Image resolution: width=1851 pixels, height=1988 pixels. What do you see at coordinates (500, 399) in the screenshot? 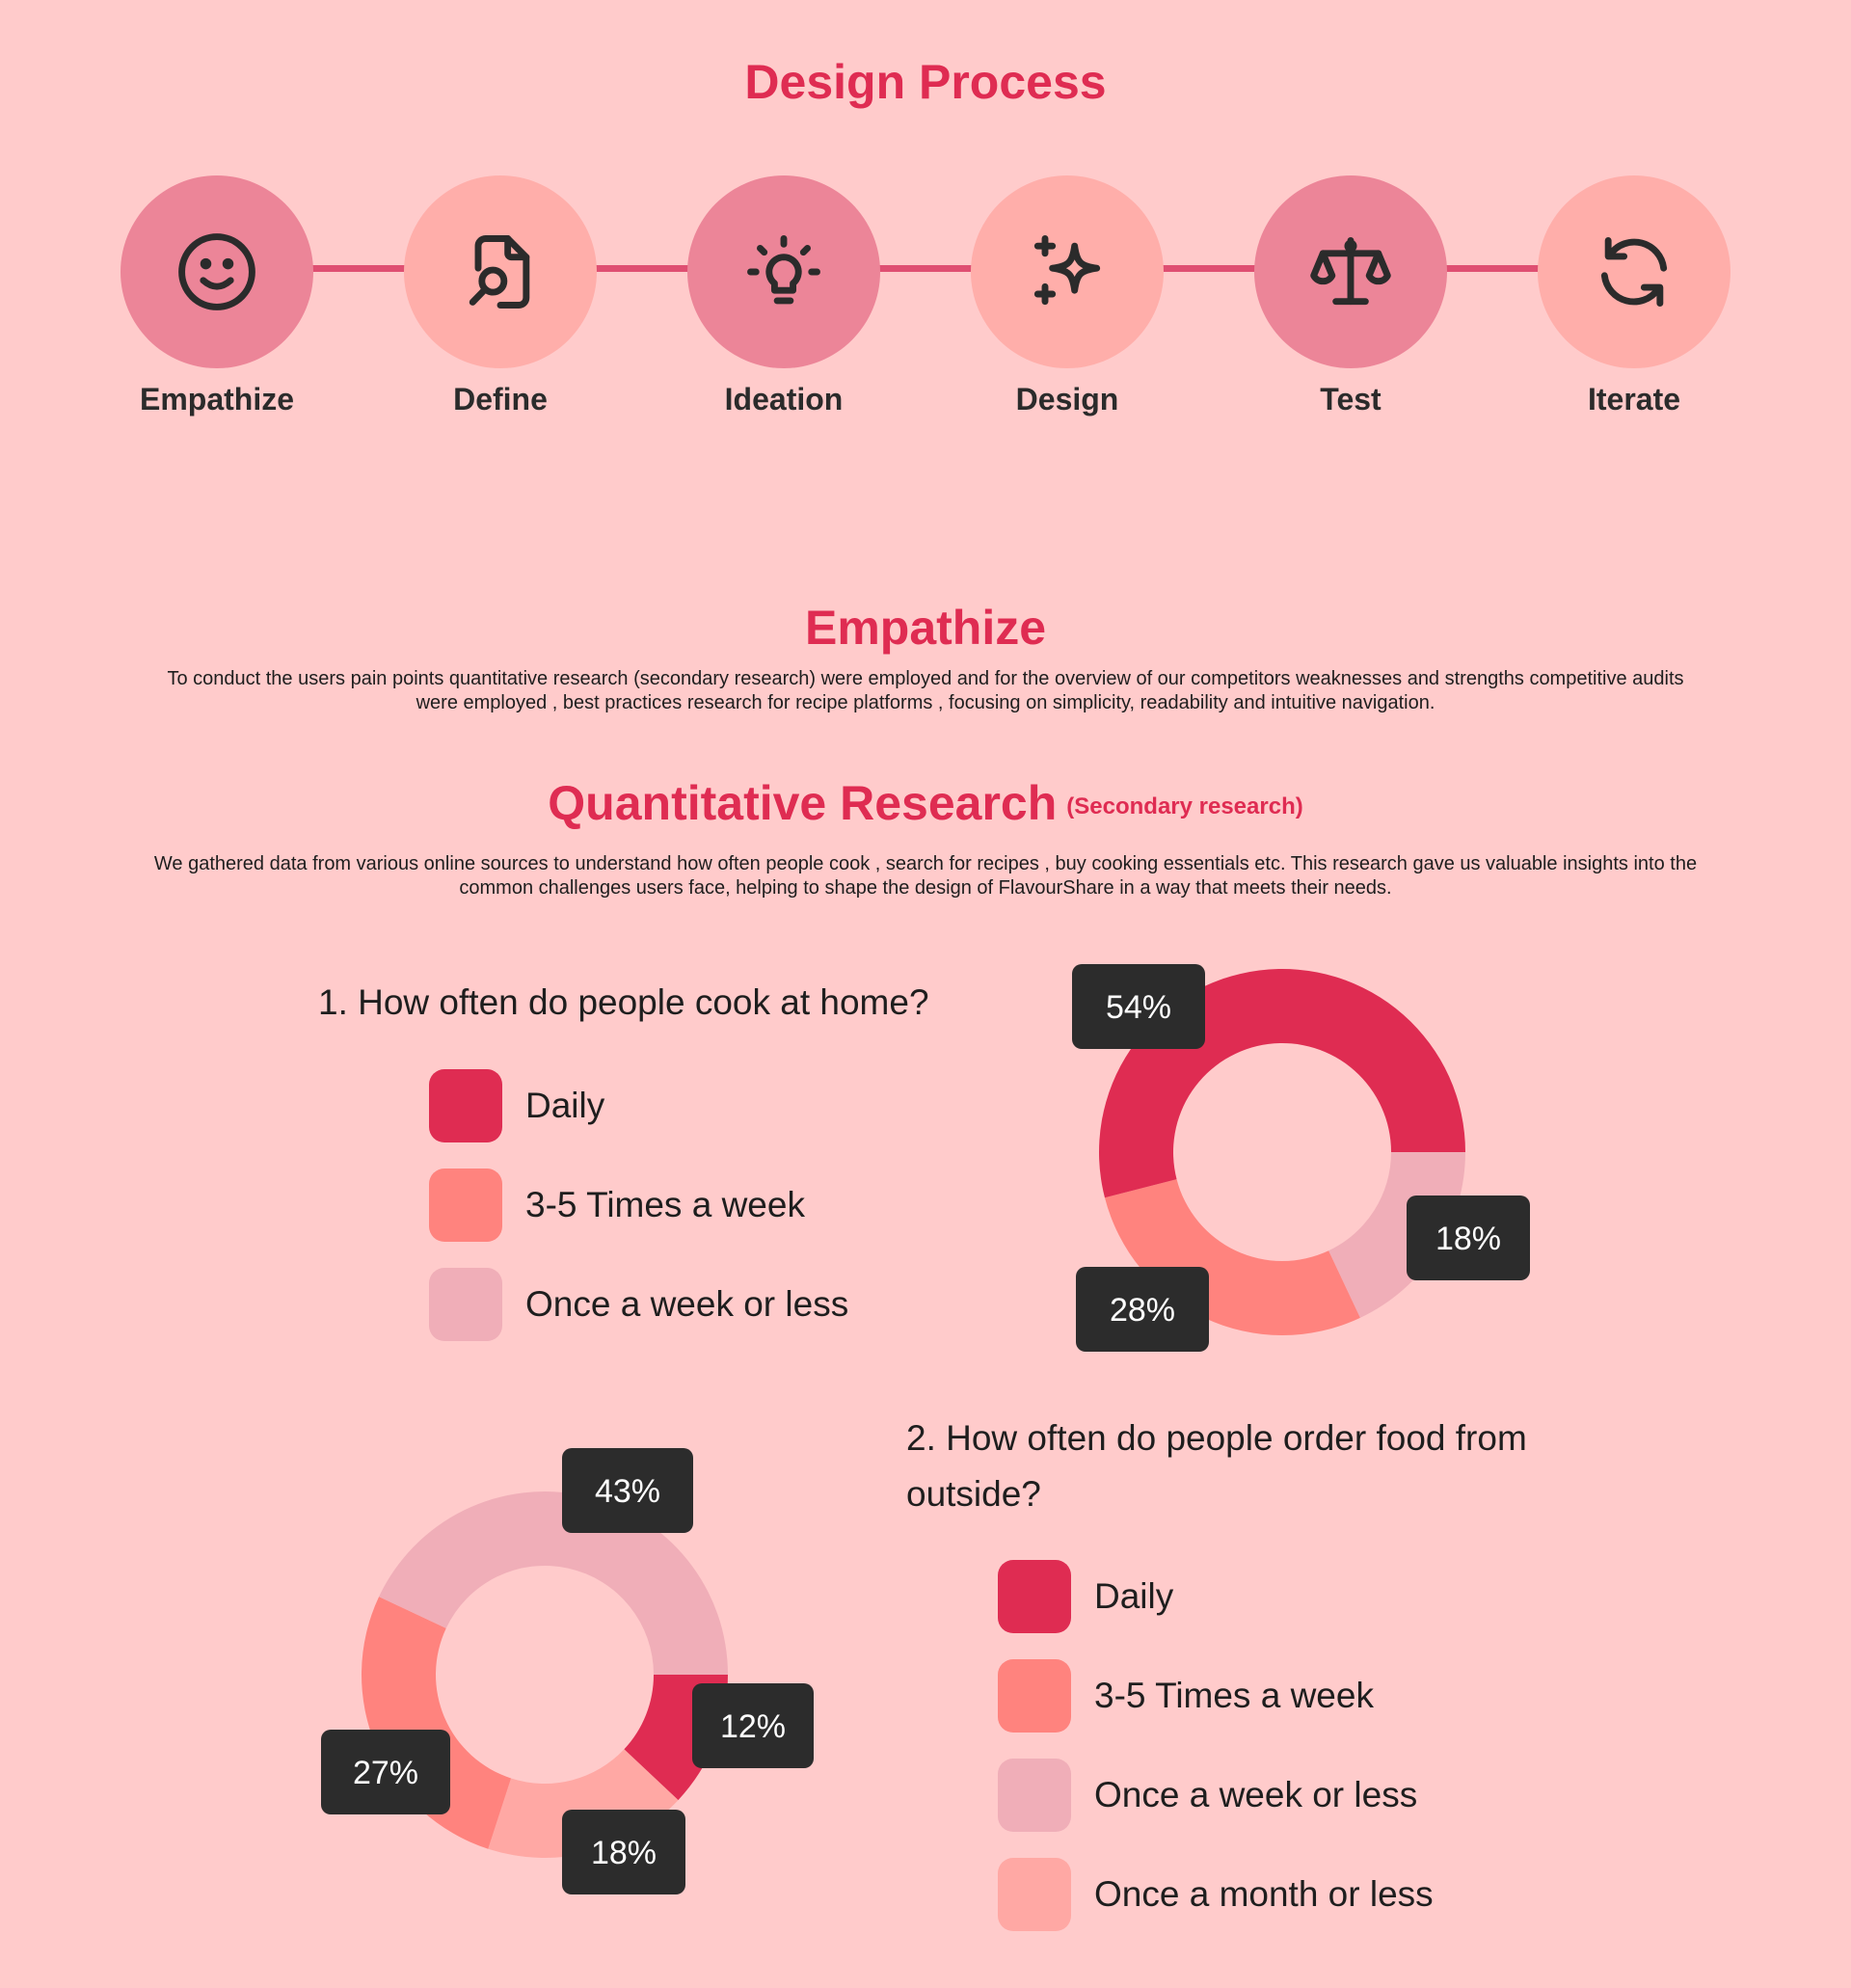
I see `step-label: Define` at bounding box center [500, 399].